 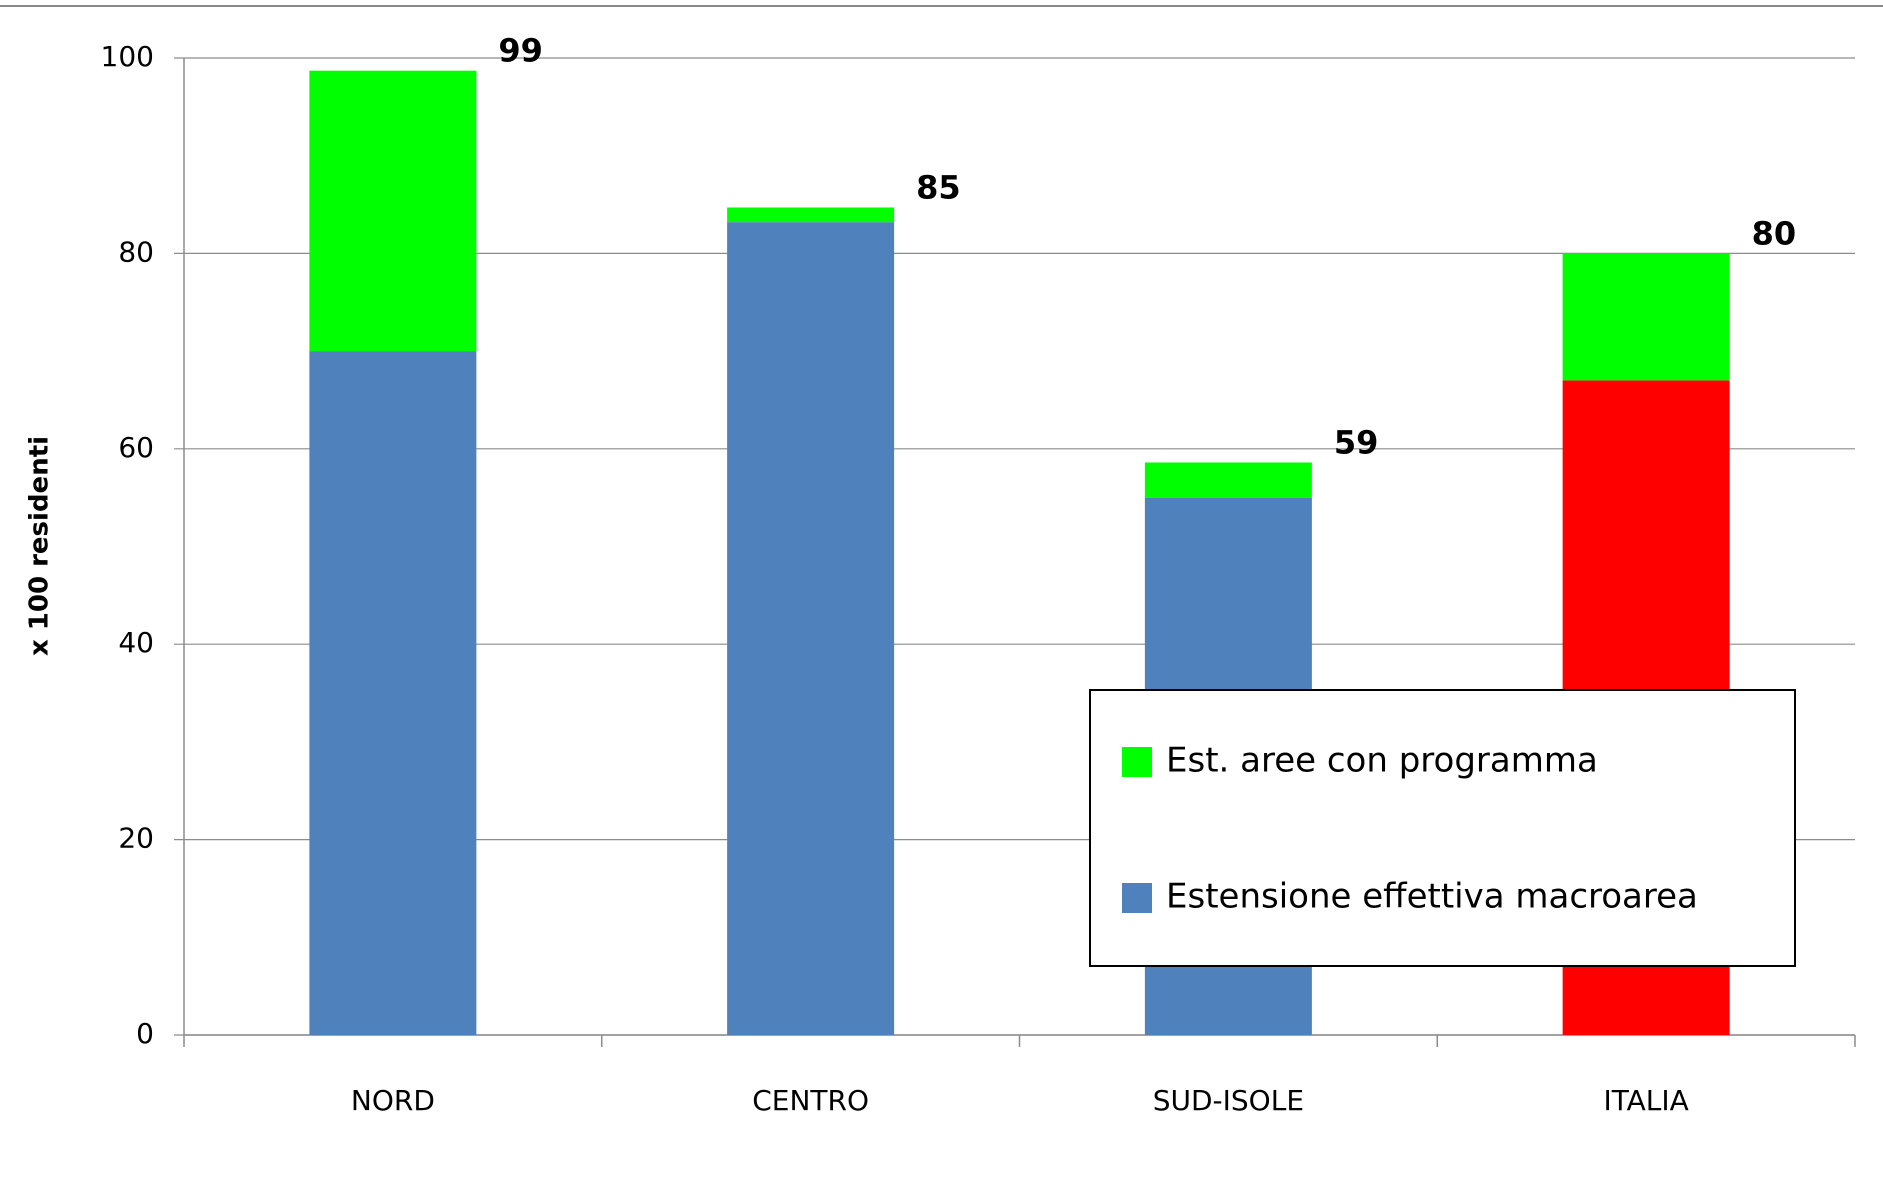 What do you see at coordinates (520, 51) in the screenshot?
I see `value-label: 99` at bounding box center [520, 51].